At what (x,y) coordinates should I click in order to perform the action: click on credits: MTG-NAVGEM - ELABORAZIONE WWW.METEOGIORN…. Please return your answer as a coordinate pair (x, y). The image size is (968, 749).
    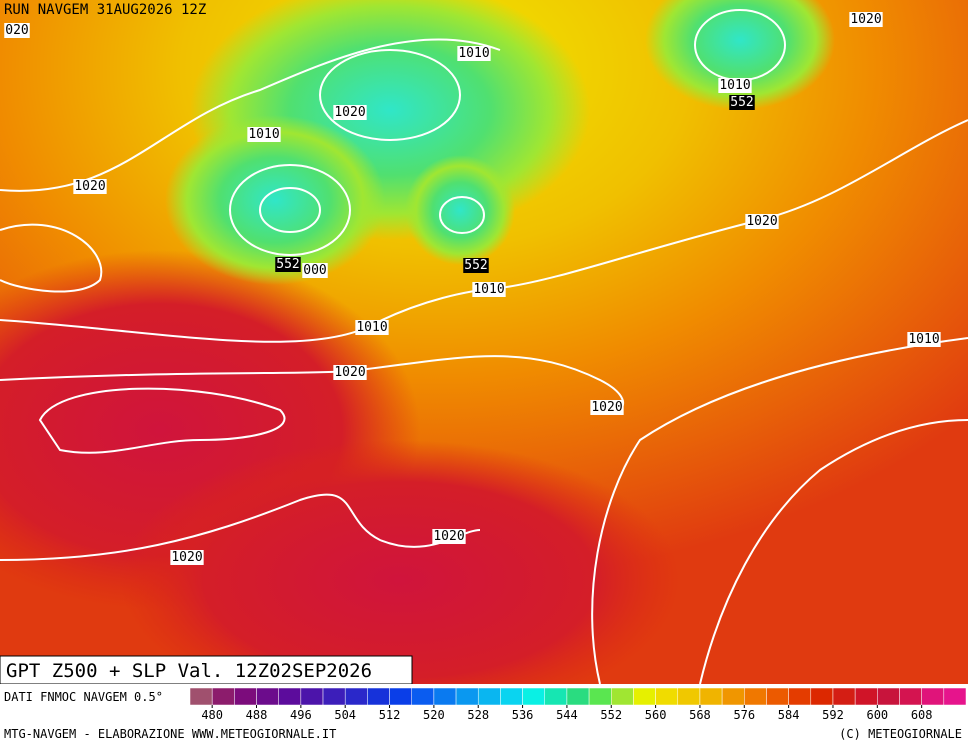
    Looking at the image, I should click on (170, 734).